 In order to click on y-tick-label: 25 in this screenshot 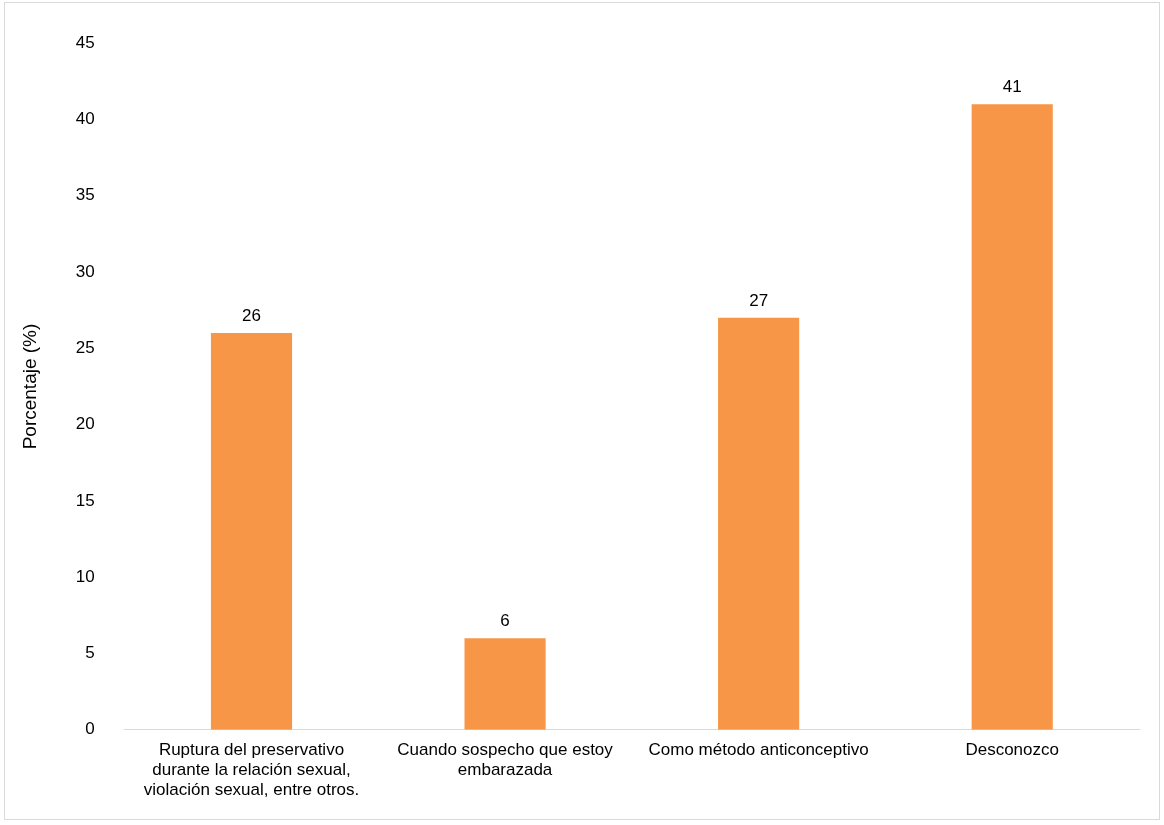, I will do `click(85, 348)`.